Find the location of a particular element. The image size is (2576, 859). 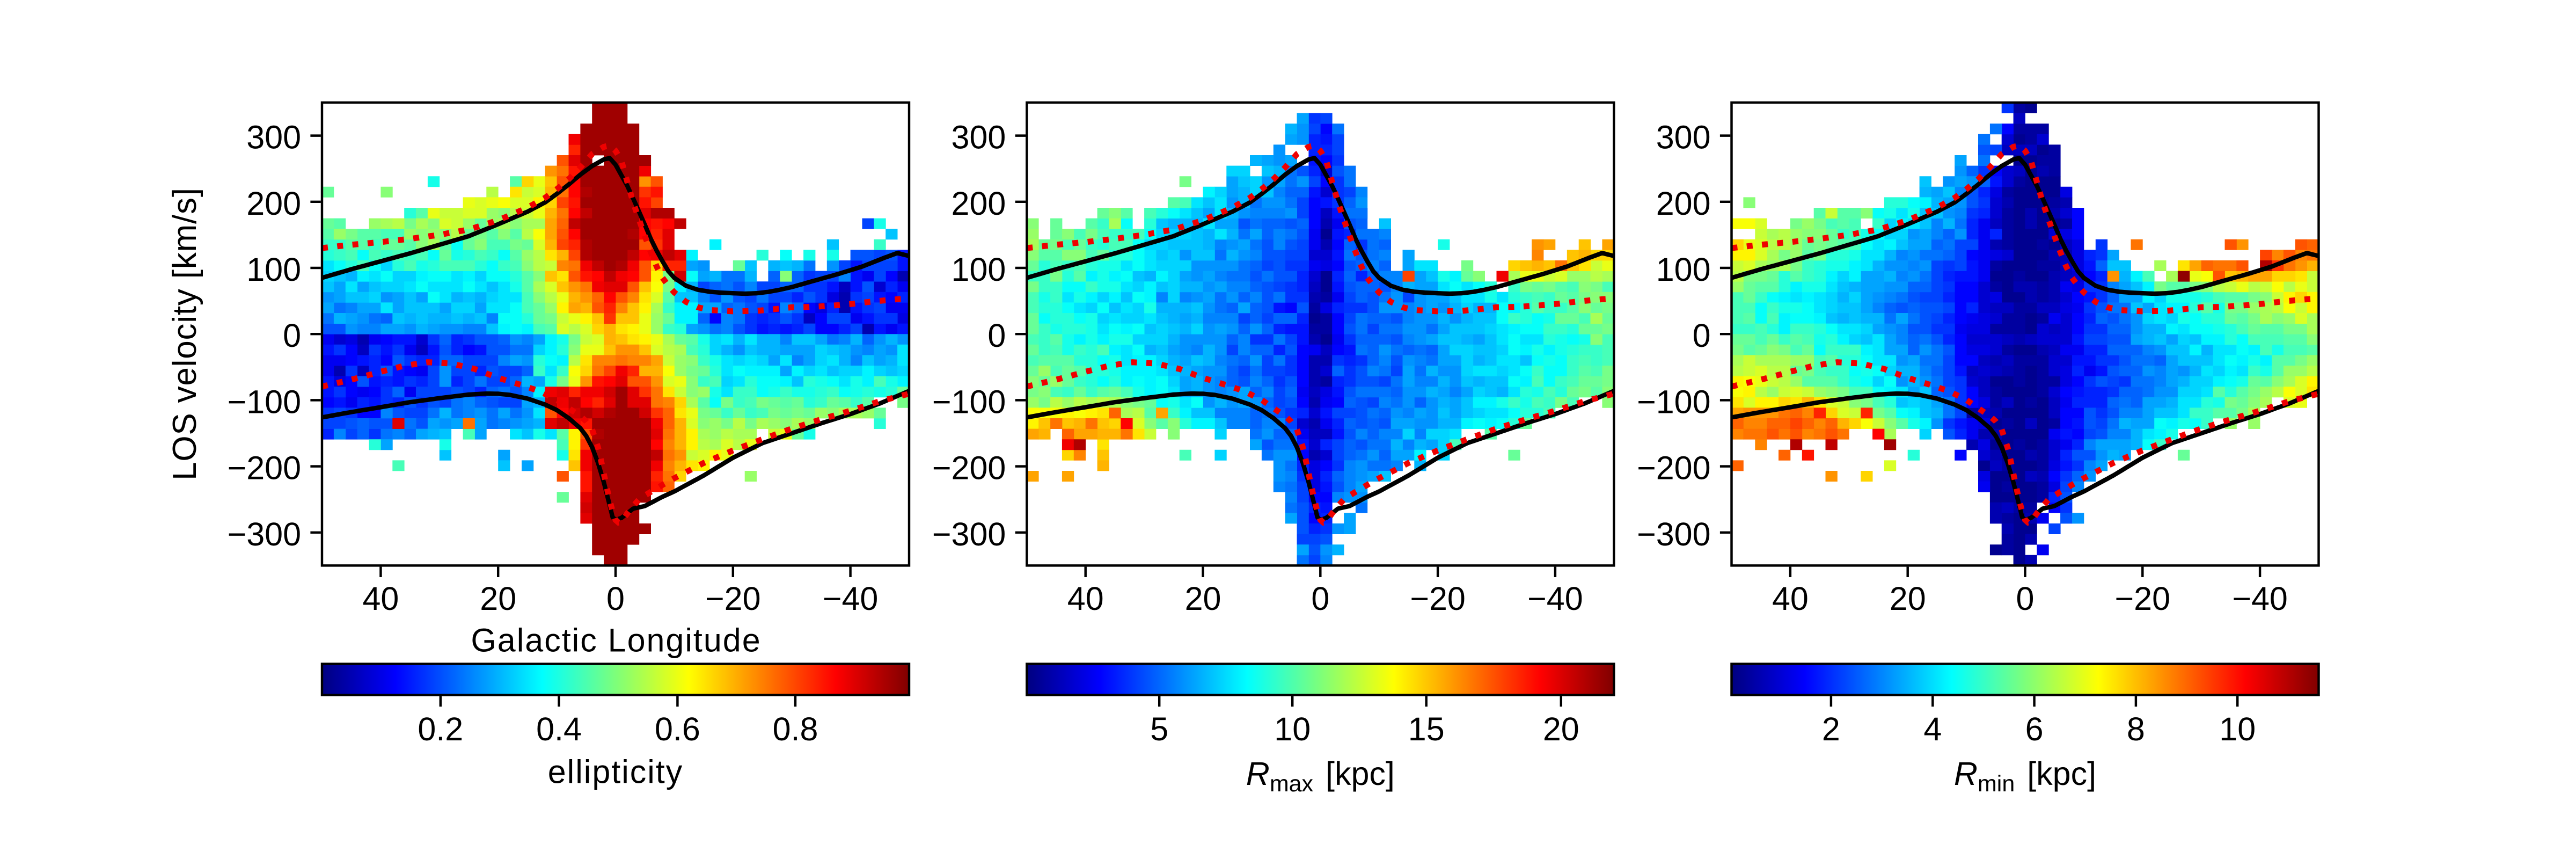

svg-text: 0.6 is located at coordinates (677, 729).